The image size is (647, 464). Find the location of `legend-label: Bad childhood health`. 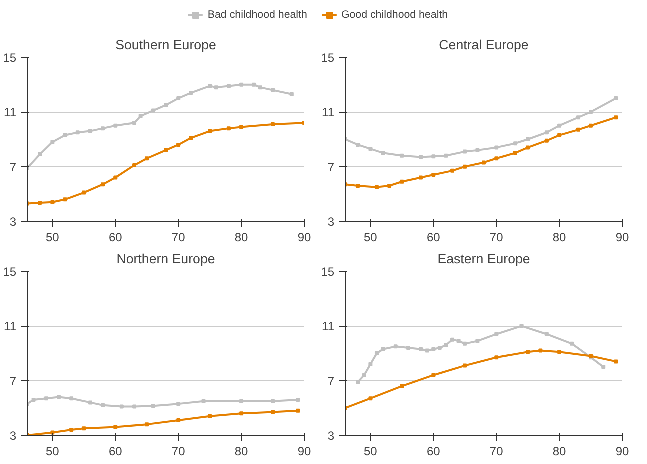

legend-label: Bad childhood health is located at coordinates (258, 15).